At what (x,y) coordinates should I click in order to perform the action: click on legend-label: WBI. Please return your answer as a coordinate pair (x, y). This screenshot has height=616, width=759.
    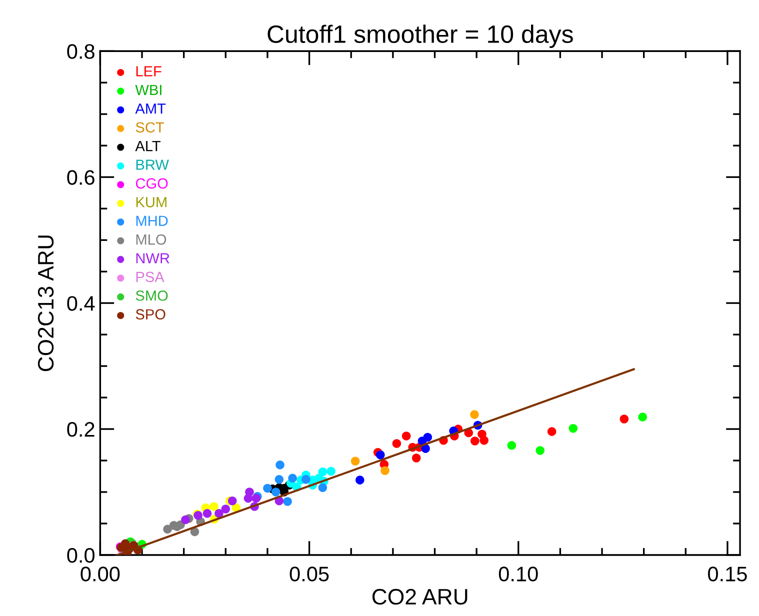
    Looking at the image, I should click on (148, 89).